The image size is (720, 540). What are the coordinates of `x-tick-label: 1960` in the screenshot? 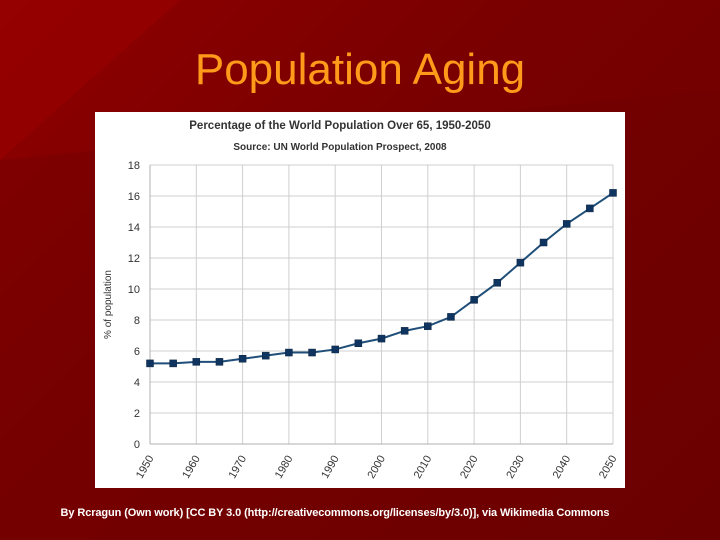 It's located at (191, 467).